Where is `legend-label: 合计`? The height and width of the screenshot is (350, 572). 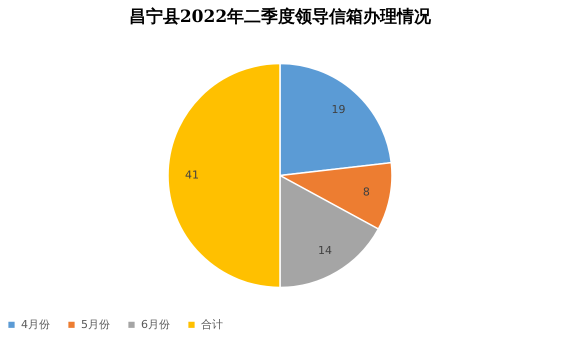
legend-label: 合计 is located at coordinates (212, 324).